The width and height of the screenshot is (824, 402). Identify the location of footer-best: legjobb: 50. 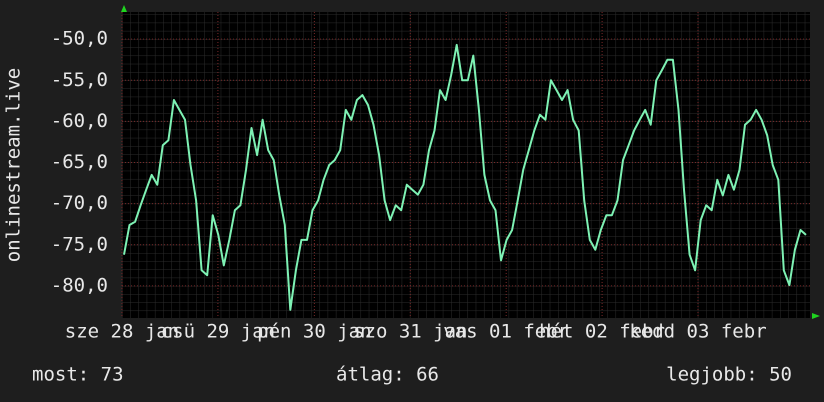
(729, 375).